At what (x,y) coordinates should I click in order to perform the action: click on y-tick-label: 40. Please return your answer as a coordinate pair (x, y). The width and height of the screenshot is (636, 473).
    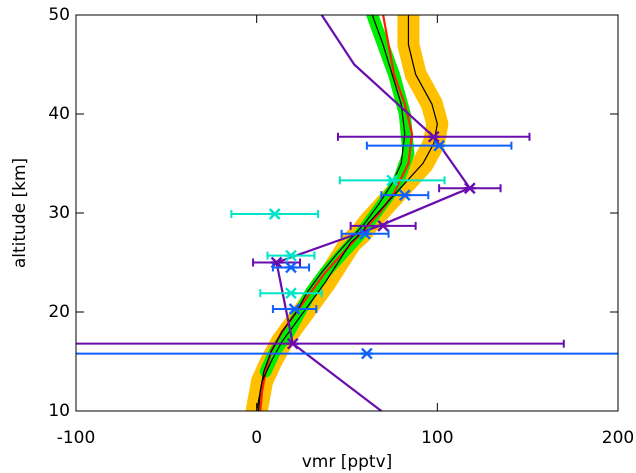
    Looking at the image, I should click on (59, 114).